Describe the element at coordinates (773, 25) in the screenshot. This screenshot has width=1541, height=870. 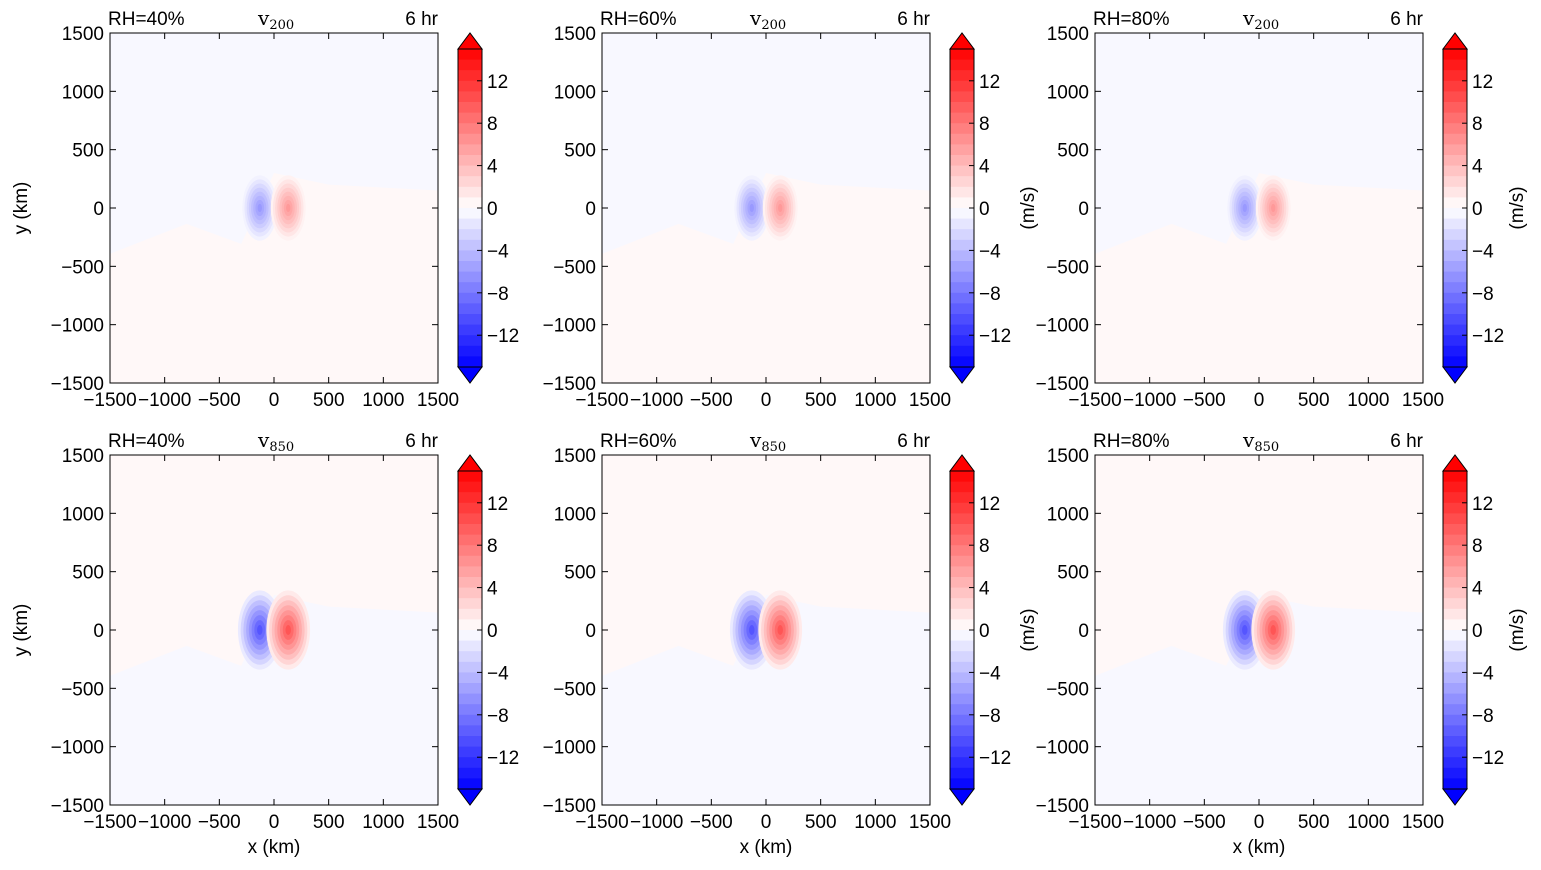
I see `title-mid-subscript: 200` at that location.